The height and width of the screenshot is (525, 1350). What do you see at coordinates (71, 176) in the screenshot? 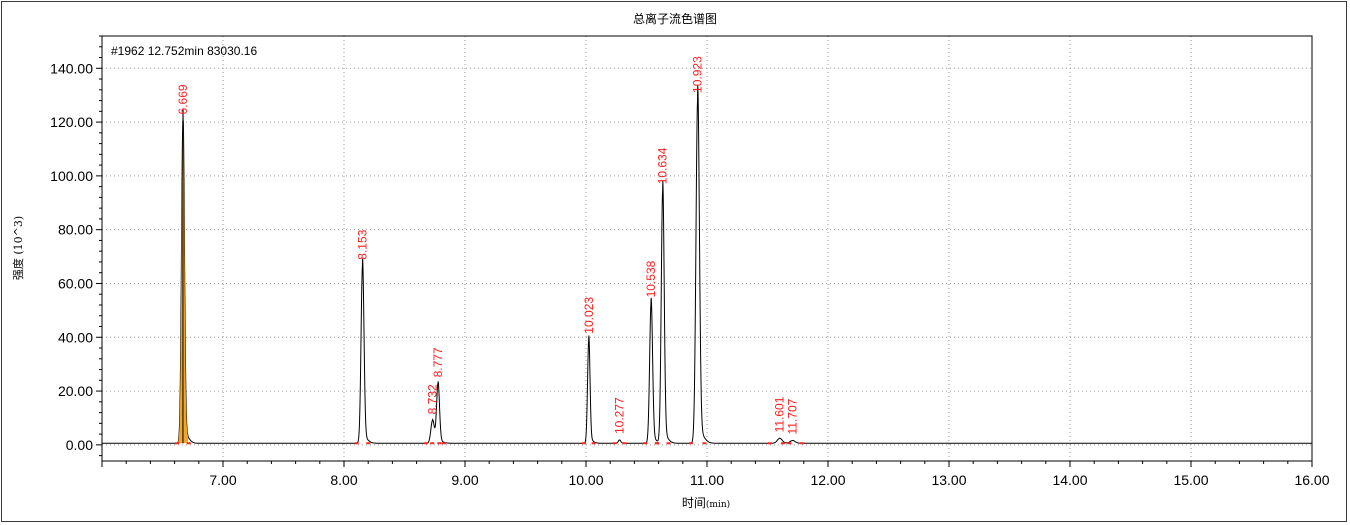
I see `y-tick-label: 100.00` at bounding box center [71, 176].